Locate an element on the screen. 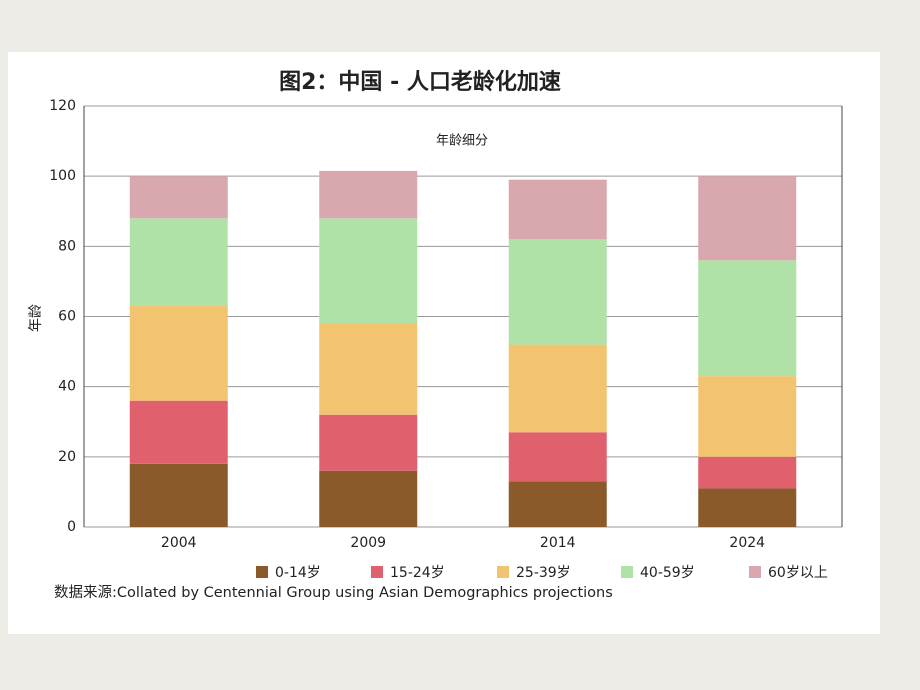 Image resolution: width=920 pixels, height=690 pixels. y-tick-label: 0 is located at coordinates (71, 527).